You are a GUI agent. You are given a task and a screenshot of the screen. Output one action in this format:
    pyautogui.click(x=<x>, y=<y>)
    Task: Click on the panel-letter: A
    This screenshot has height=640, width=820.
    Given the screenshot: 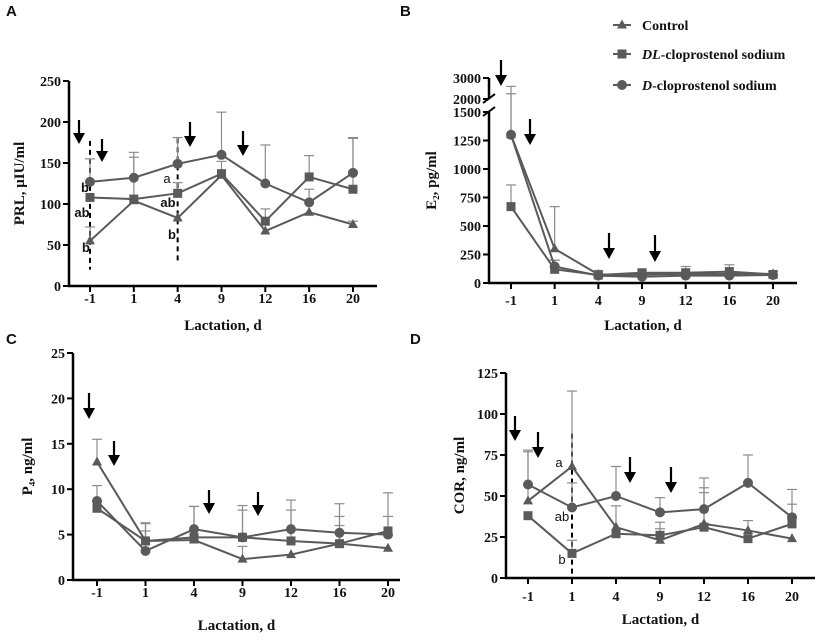 What is the action you would take?
    pyautogui.click(x=11, y=11)
    